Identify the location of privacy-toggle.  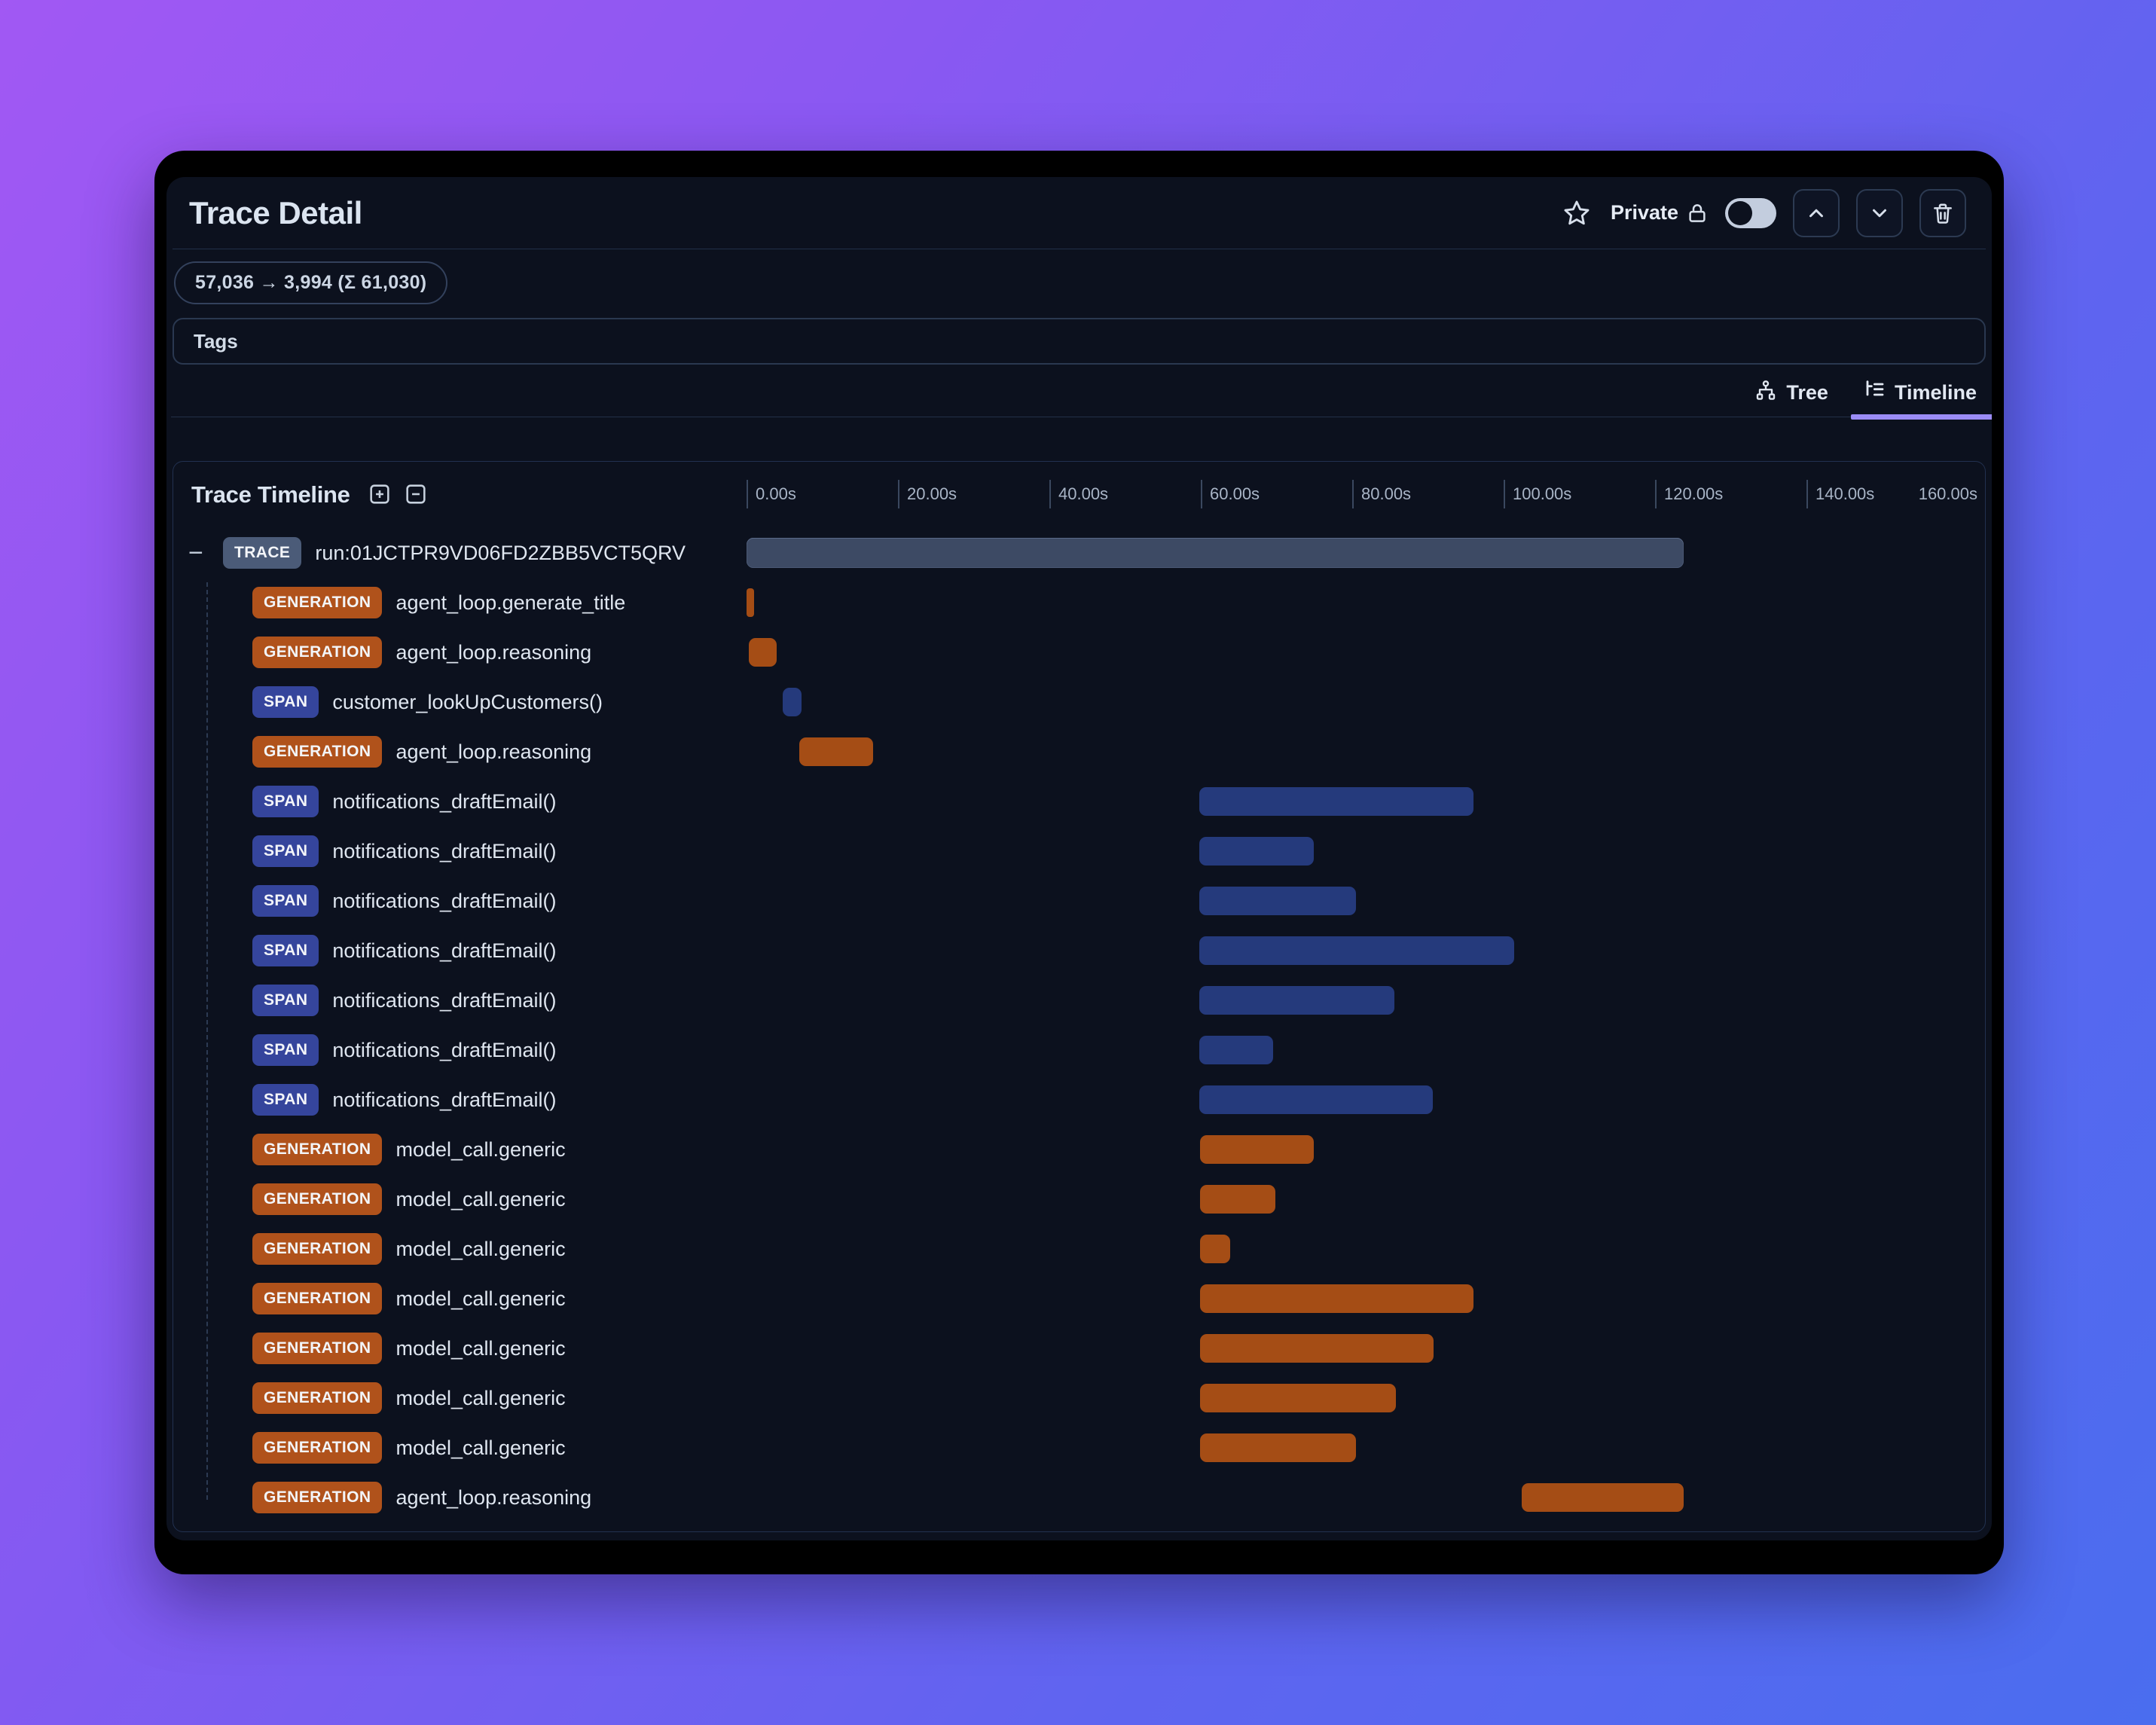
(1750, 212).